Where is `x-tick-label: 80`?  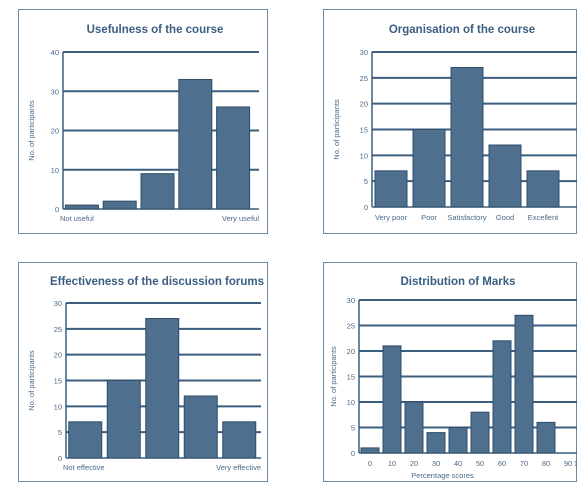 x-tick-label: 80 is located at coordinates (546, 463).